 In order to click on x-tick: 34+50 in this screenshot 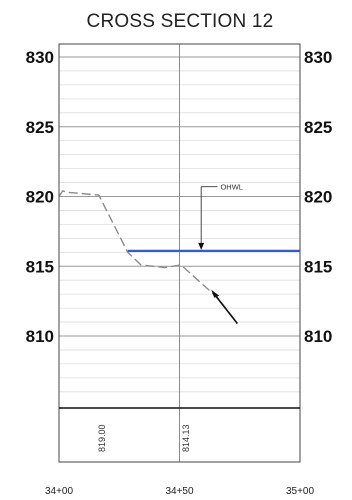, I will do `click(179, 491)`.